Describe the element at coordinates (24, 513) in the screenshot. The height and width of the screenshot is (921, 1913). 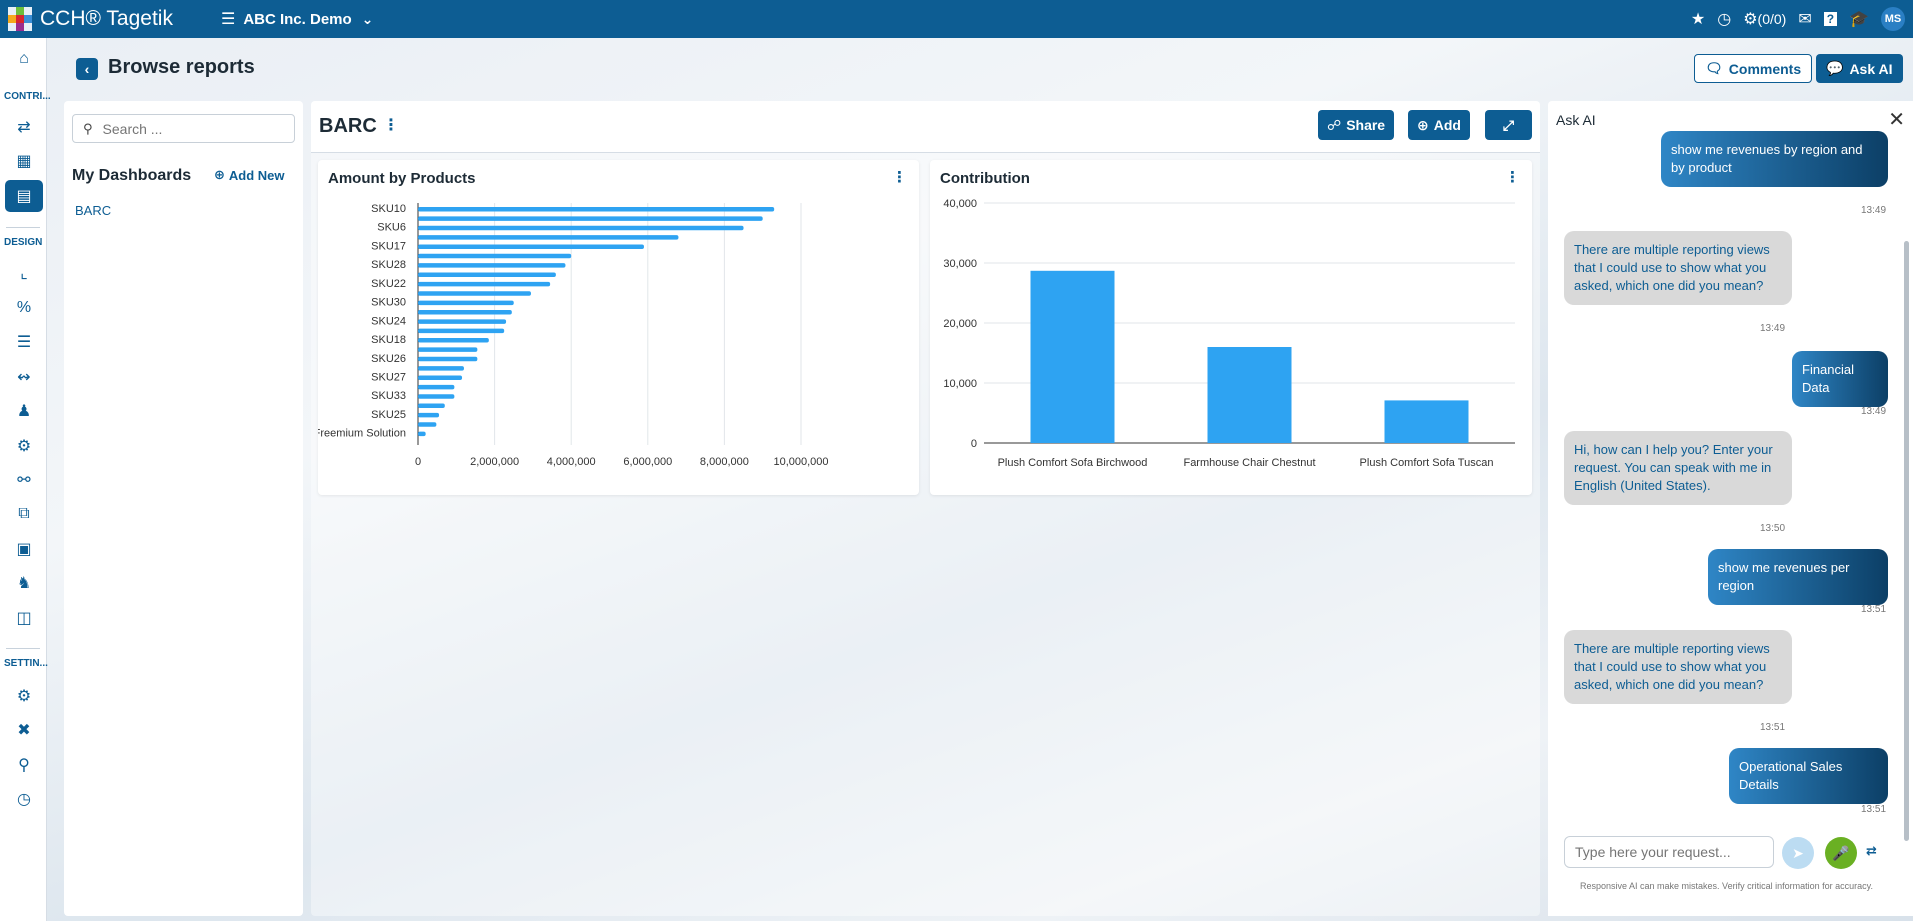
I see `copy-icon: ⧉` at that location.